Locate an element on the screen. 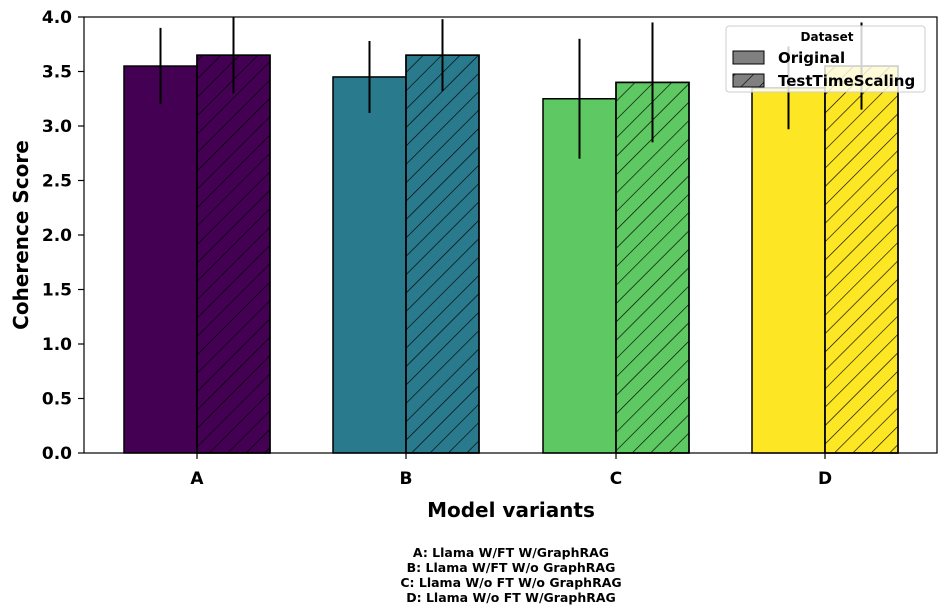  bar-hatch-testtimescaling-c is located at coordinates (652, 267).